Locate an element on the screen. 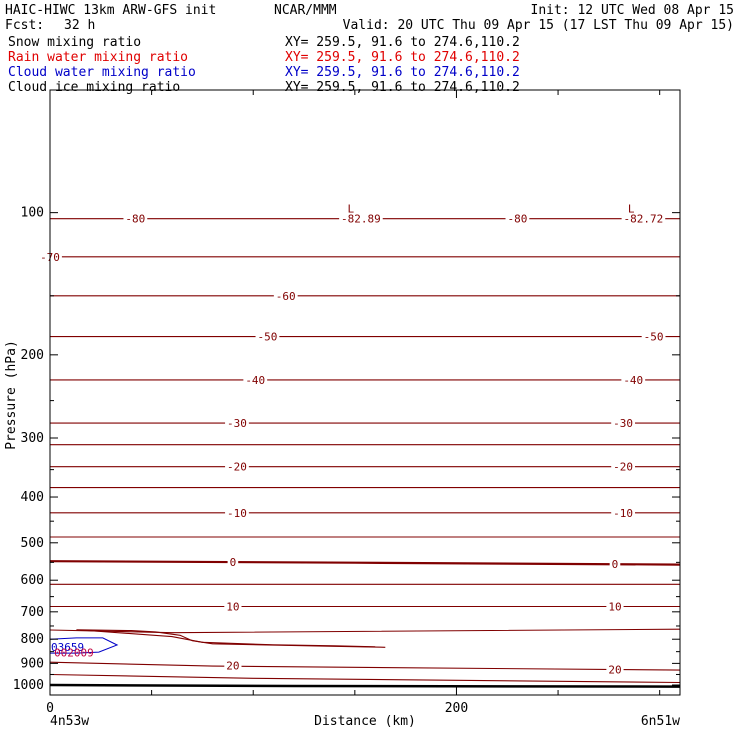  contour-label-3: -60 is located at coordinates (286, 296).